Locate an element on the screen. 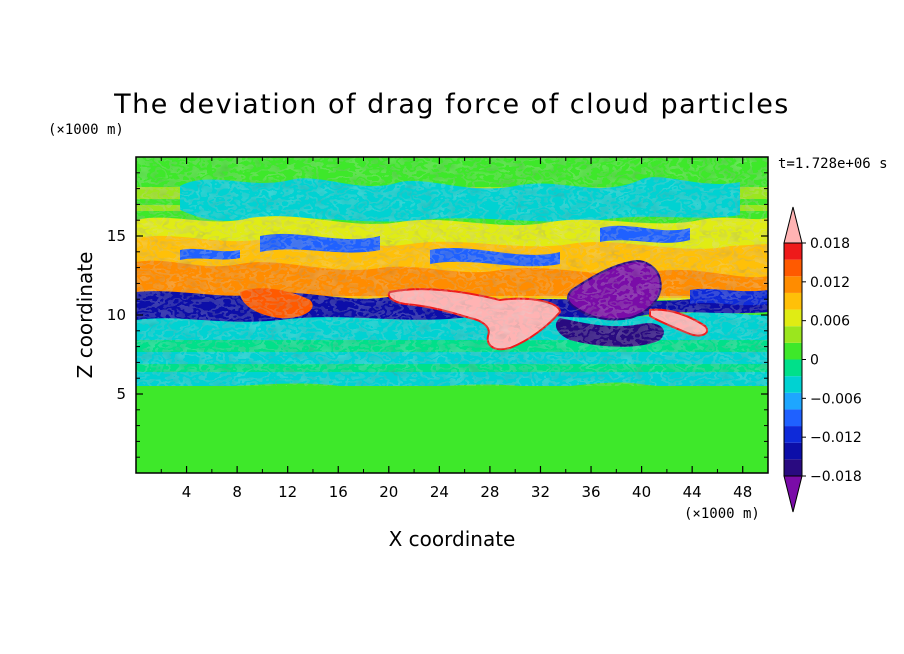 This screenshot has height=654, width=904. colorbar-tick-label: 0 is located at coordinates (814, 361).